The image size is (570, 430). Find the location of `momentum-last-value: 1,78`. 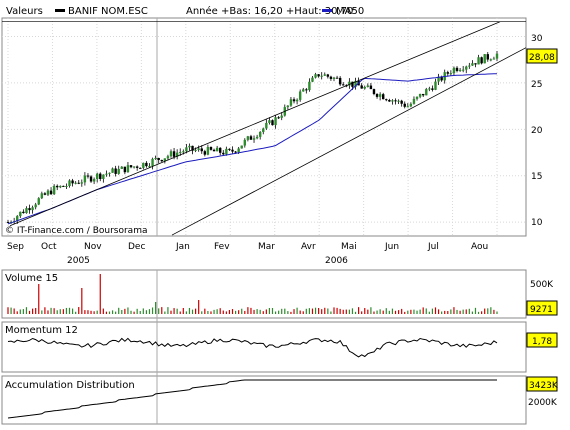

momentum-last-value: 1,78 is located at coordinates (542, 342).